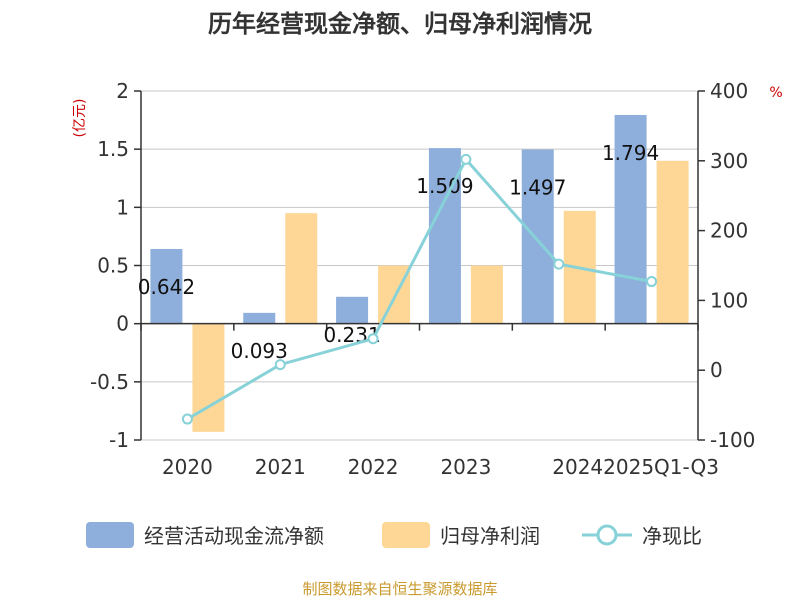 The width and height of the screenshot is (800, 600). Describe the element at coordinates (672, 536) in the screenshot. I see `legend-label-ratio: 净现比` at that location.